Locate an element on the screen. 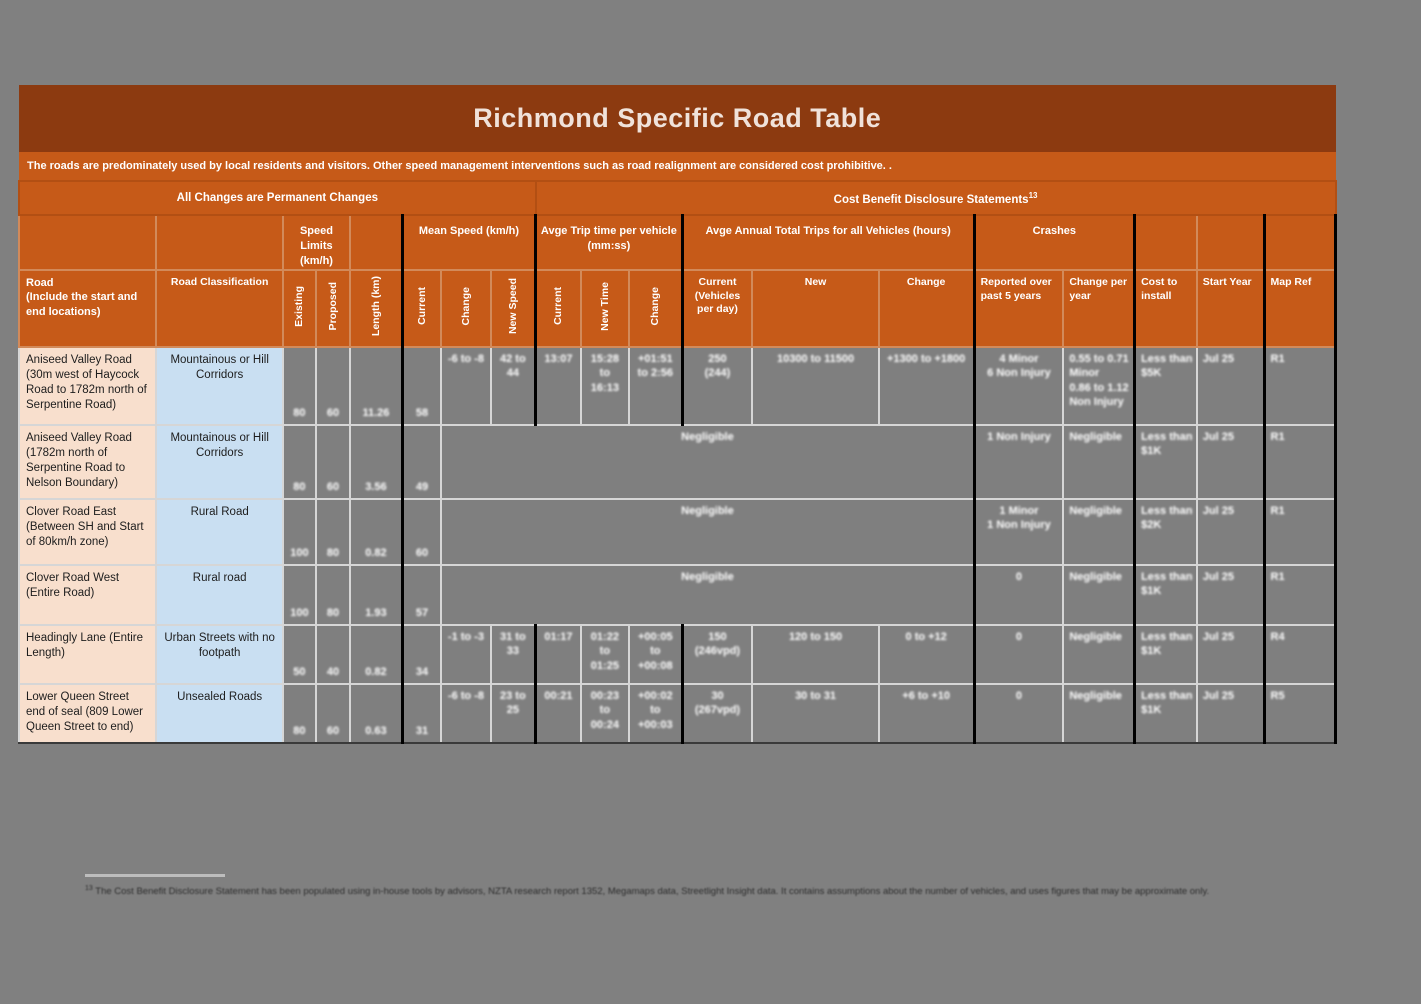  group-trip-time: Avge Trip time per vehicle (mm:ss) is located at coordinates (609, 242).